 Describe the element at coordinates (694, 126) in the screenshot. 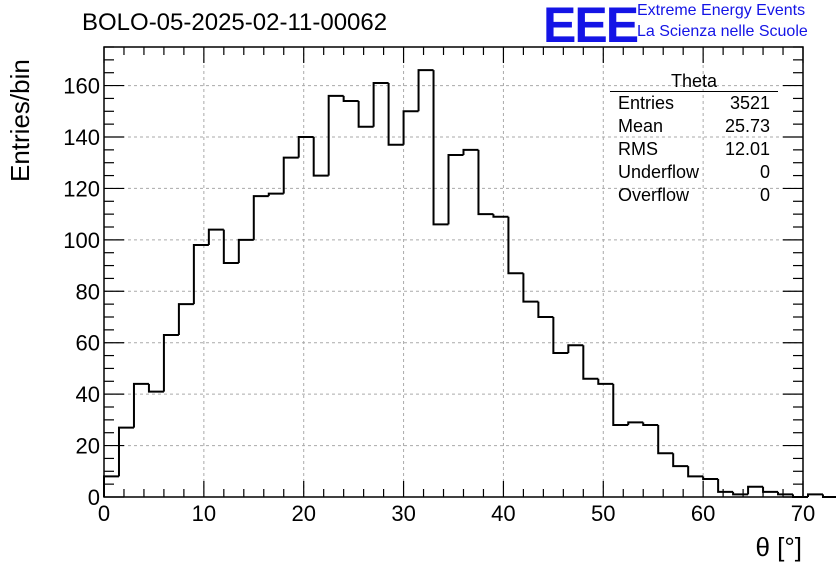

I see `stats-row: Mean 25.73` at that location.